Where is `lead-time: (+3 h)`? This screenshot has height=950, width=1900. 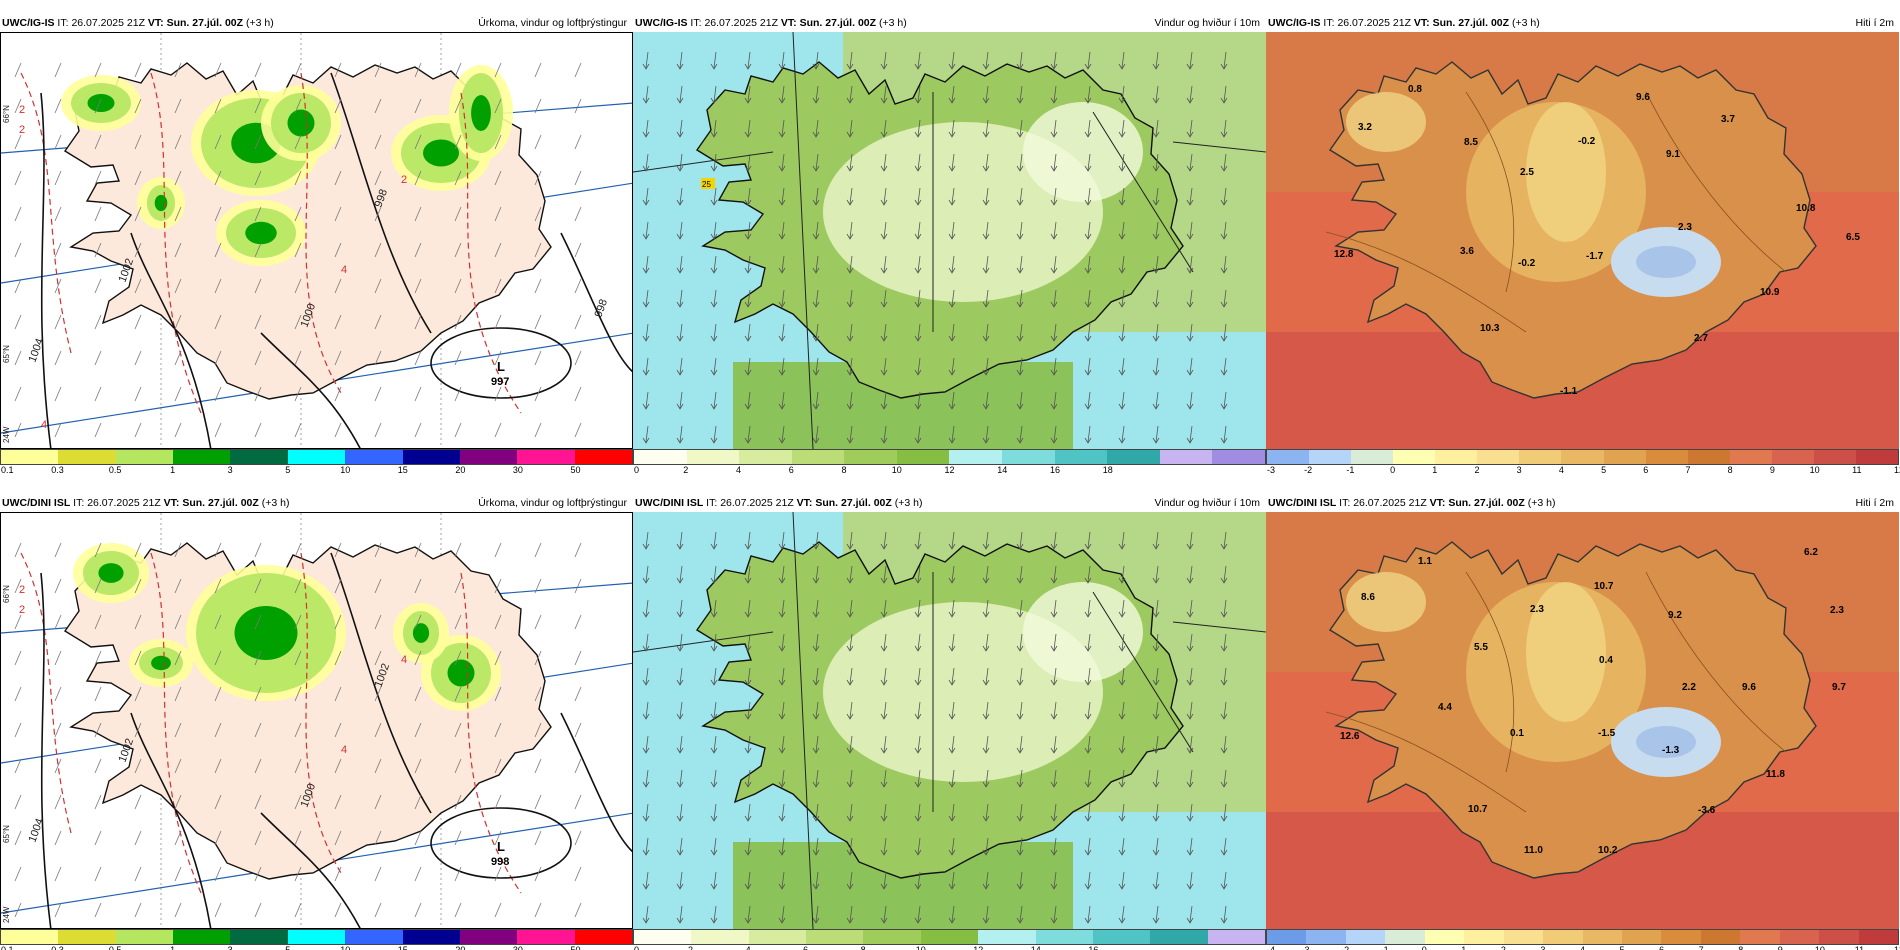 lead-time: (+3 h) is located at coordinates (892, 23).